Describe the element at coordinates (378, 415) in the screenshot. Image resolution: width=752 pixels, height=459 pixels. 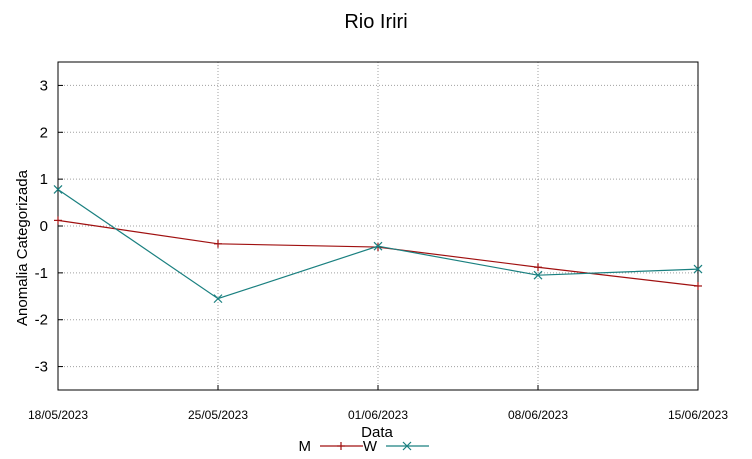
I see `x-tick-label: 01/06/2023` at that location.